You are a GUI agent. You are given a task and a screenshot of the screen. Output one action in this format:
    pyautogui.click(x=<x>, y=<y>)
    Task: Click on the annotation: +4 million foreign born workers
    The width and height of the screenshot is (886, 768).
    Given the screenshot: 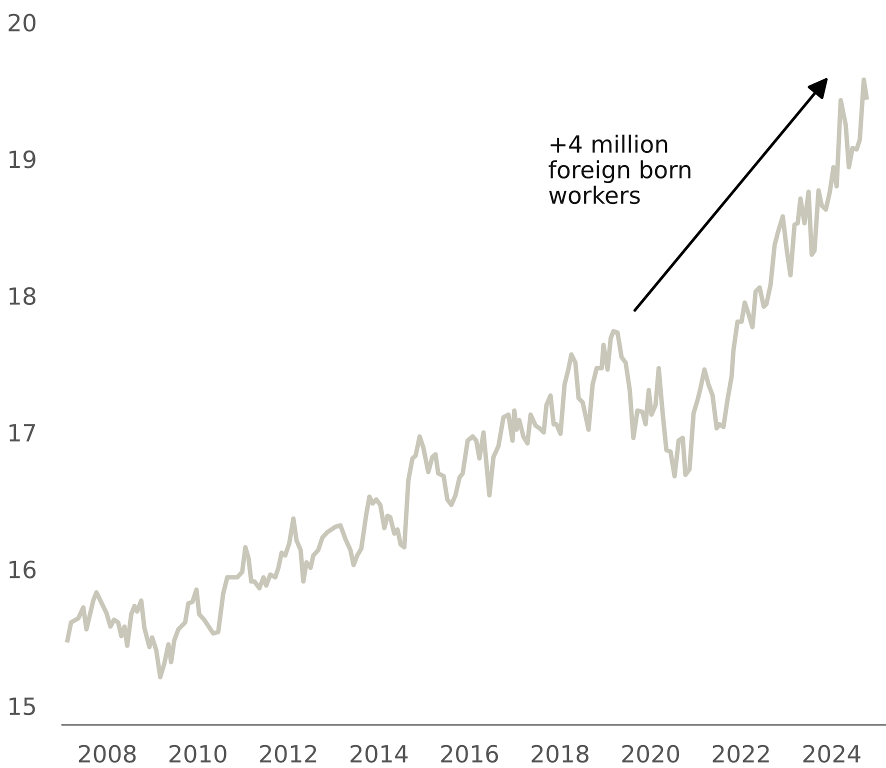 What is the action you would take?
    pyautogui.click(x=619, y=169)
    